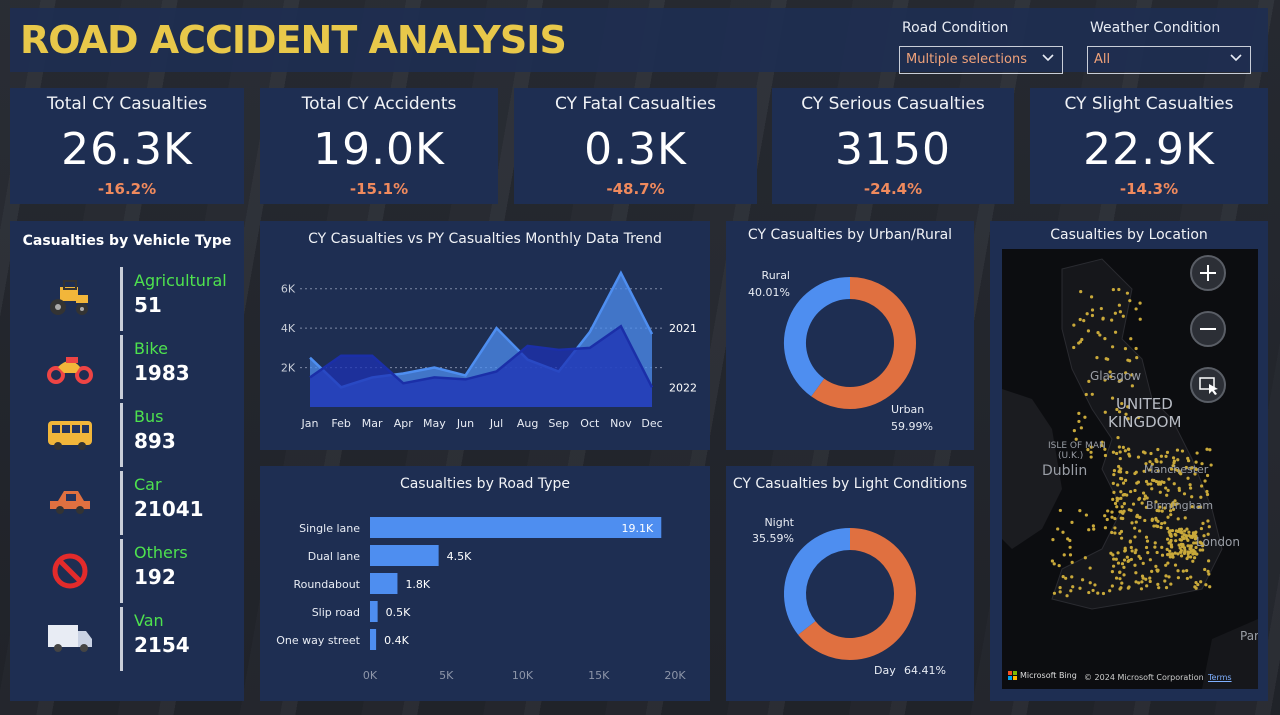 Image resolution: width=1280 pixels, height=715 pixels. What do you see at coordinates (481, 366) in the screenshot?
I see `series-area-2022` at bounding box center [481, 366].